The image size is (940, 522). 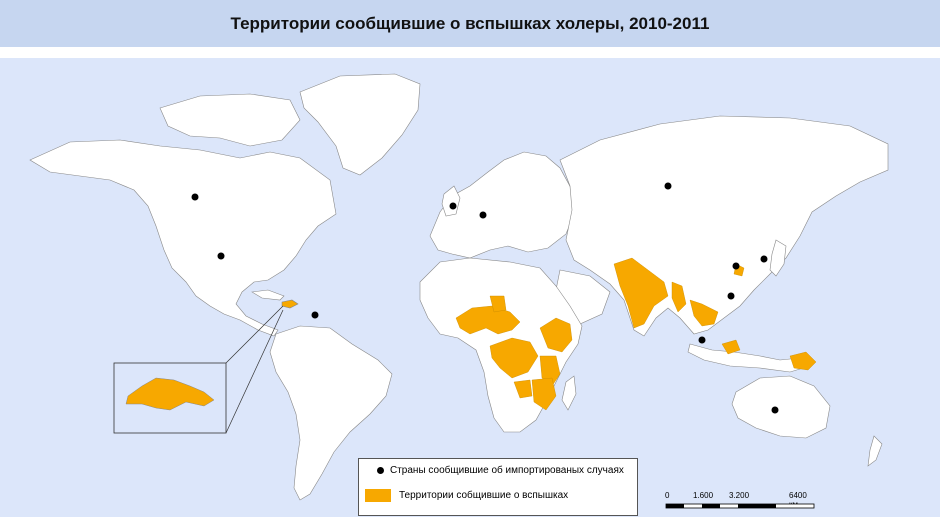 I want to click on marker-usa, so click(x=221, y=256).